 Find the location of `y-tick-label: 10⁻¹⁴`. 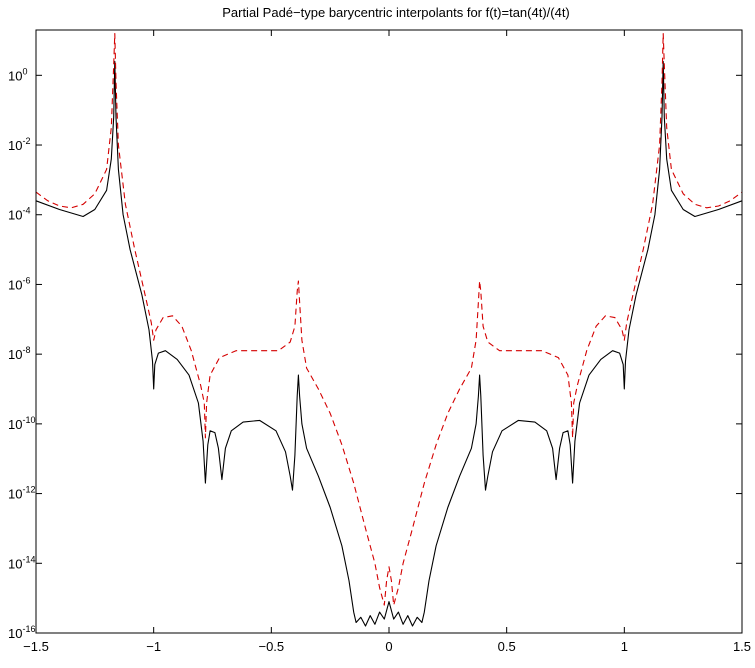

y-tick-label: 10⁻¹⁴ is located at coordinates (21, 562).